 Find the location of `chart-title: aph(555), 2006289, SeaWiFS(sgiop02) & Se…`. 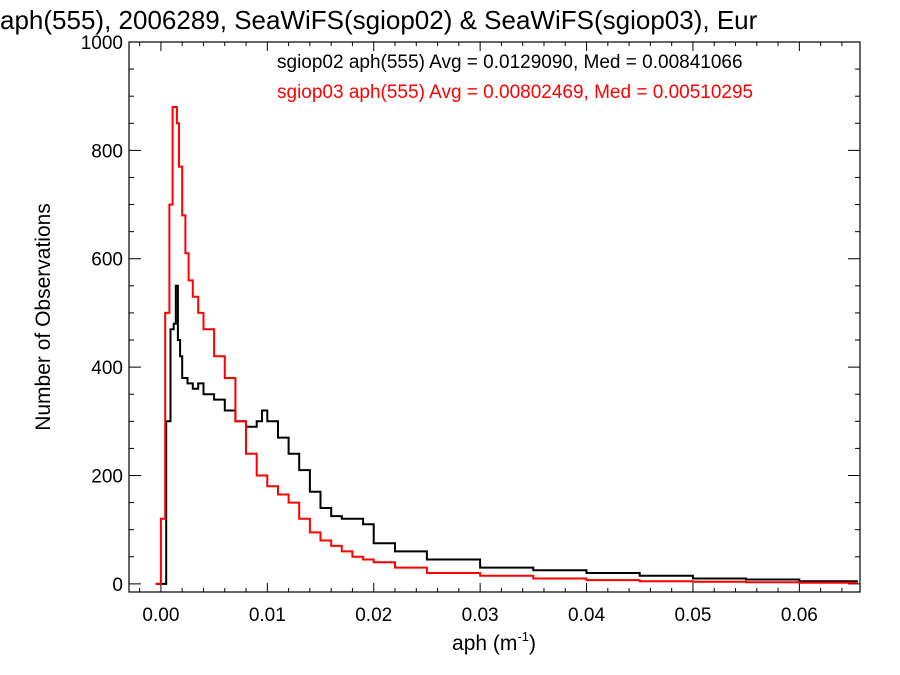

chart-title: aph(555), 2006289, SeaWiFS(sgiop02) & Se… is located at coordinates (379, 20).